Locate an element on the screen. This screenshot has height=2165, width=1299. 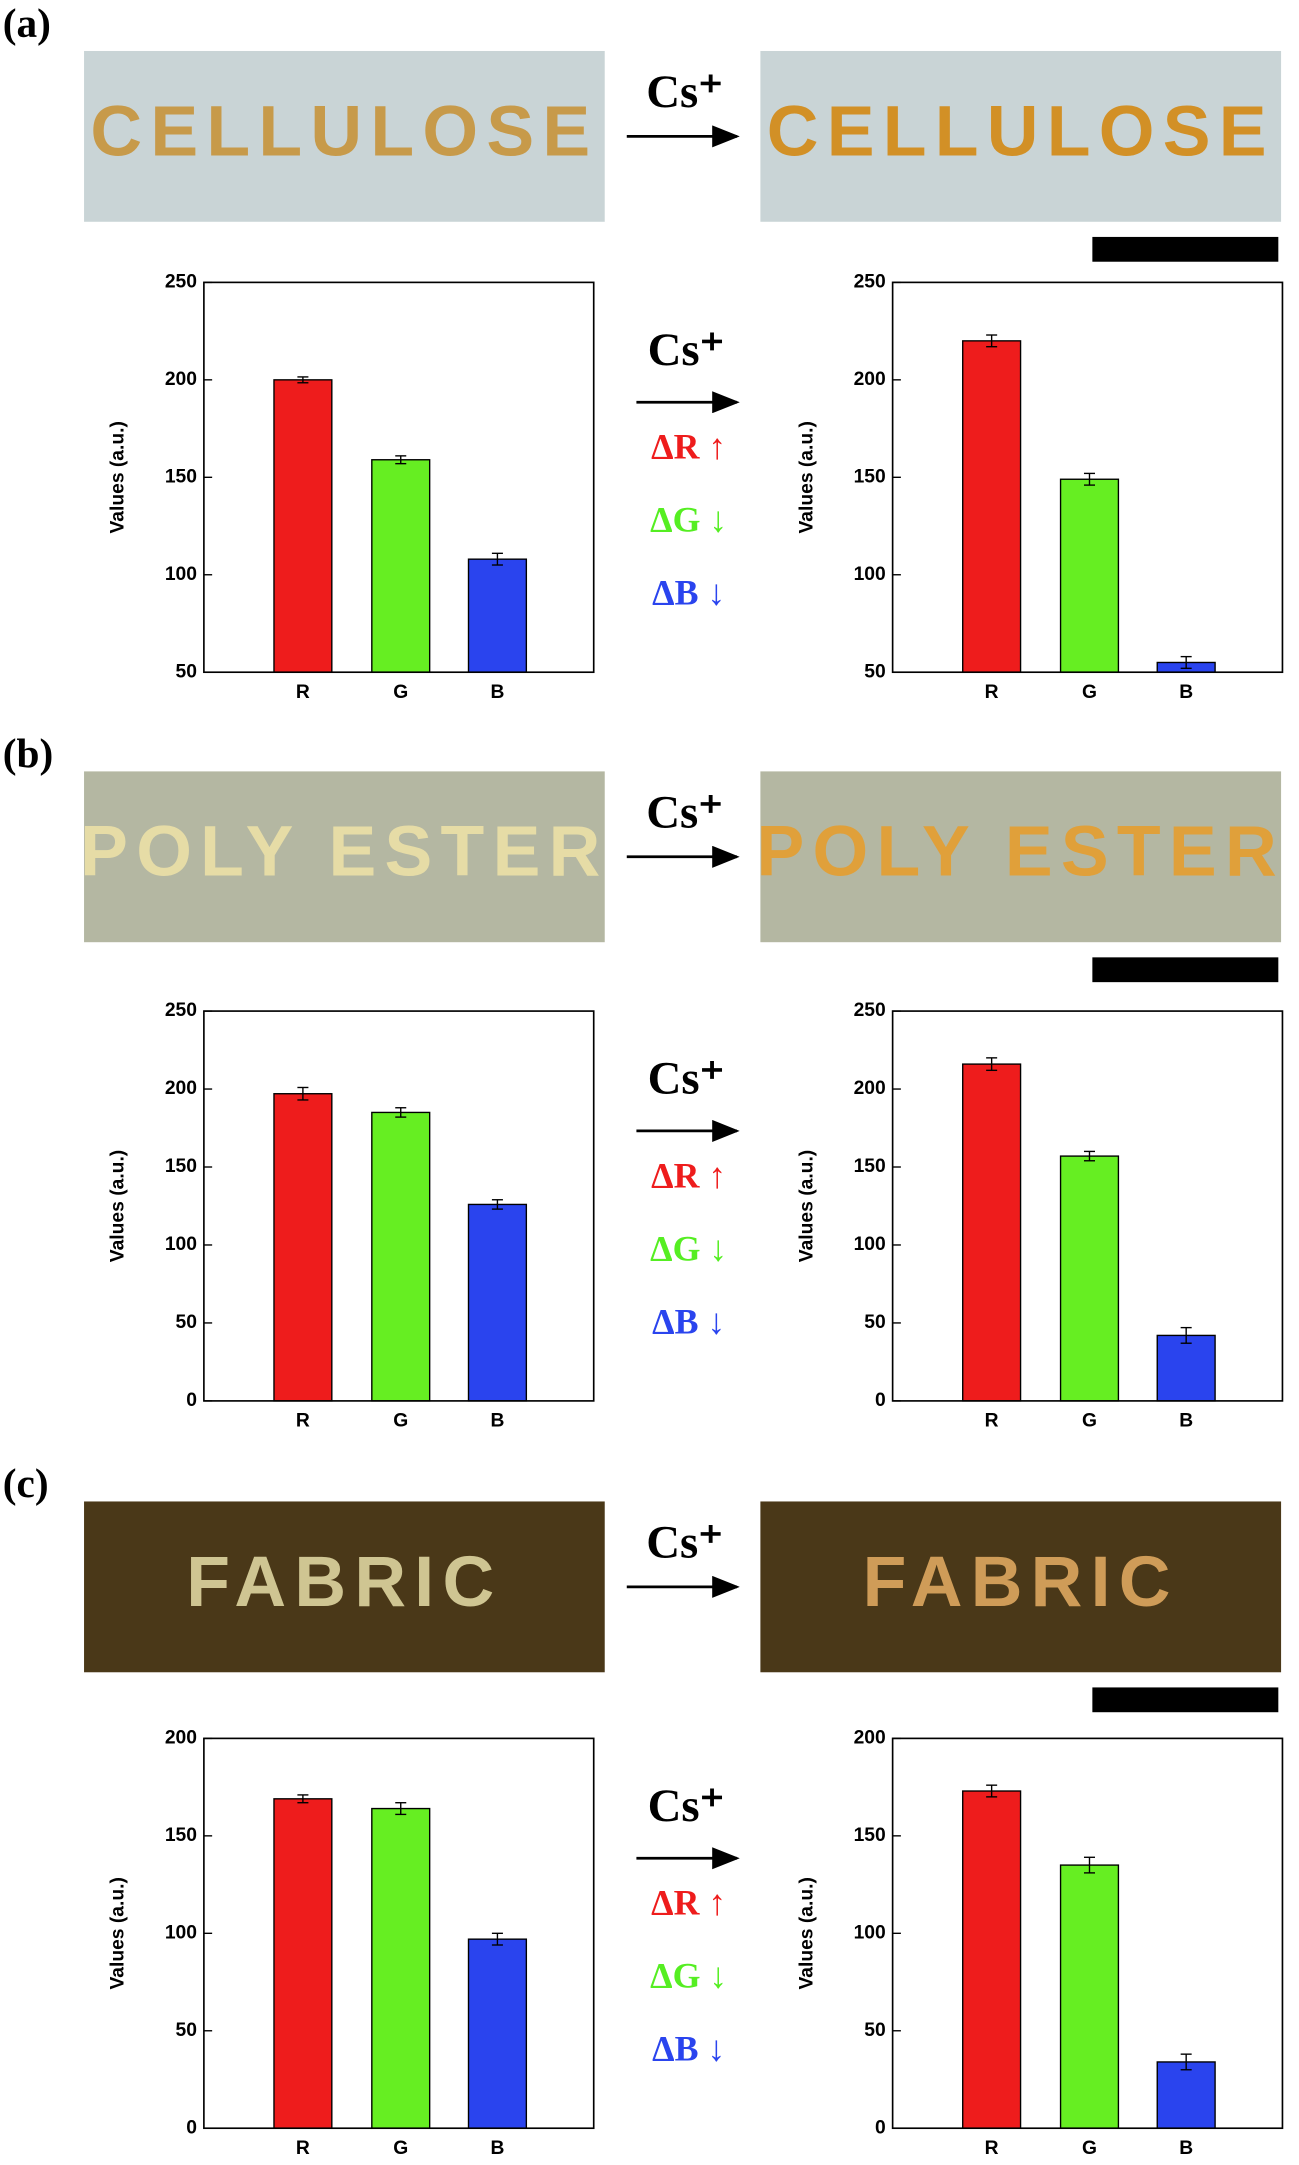
chart: R G B 0 50 100 150 200 Values (a.u.) is located at coordinates (1040, 1943).